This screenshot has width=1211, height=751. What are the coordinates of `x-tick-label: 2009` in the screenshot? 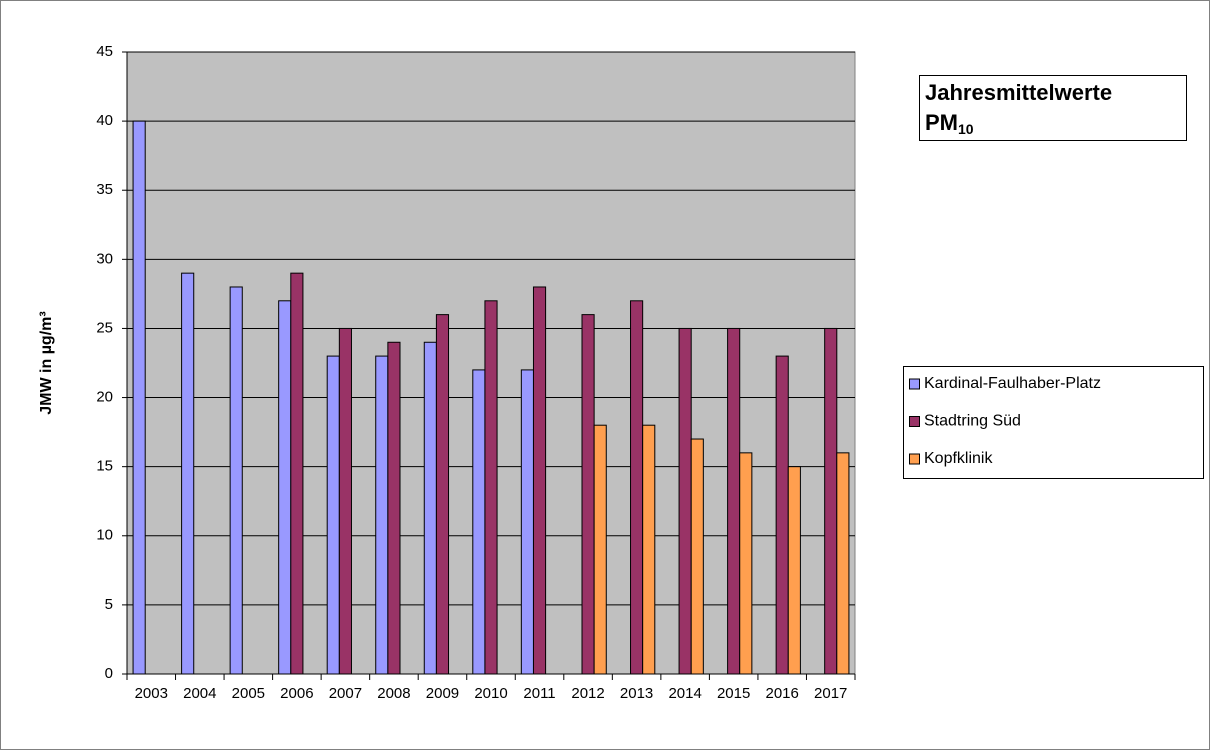 It's located at (442, 693).